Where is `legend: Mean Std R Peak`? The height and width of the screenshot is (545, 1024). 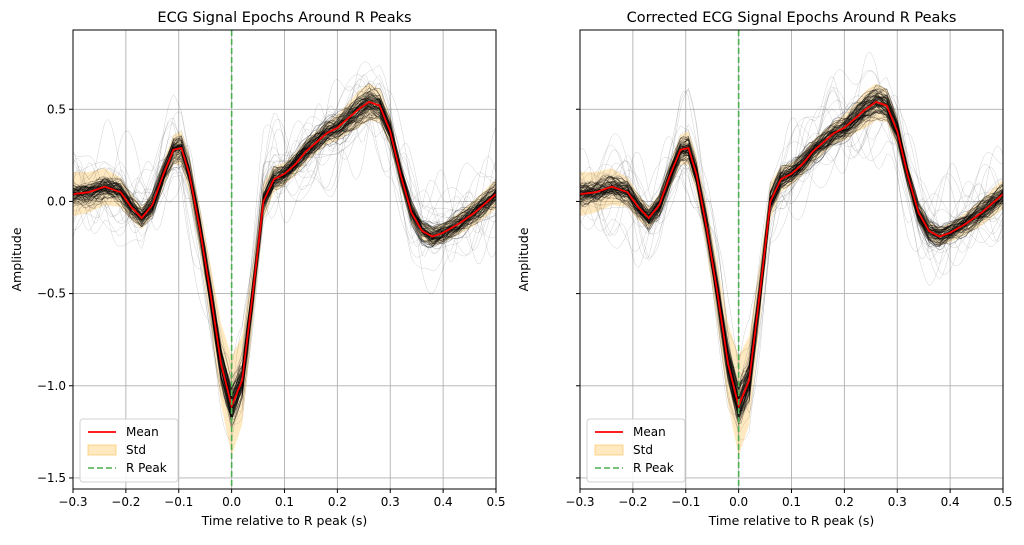 legend: Mean Std R Peak is located at coordinates (129, 450).